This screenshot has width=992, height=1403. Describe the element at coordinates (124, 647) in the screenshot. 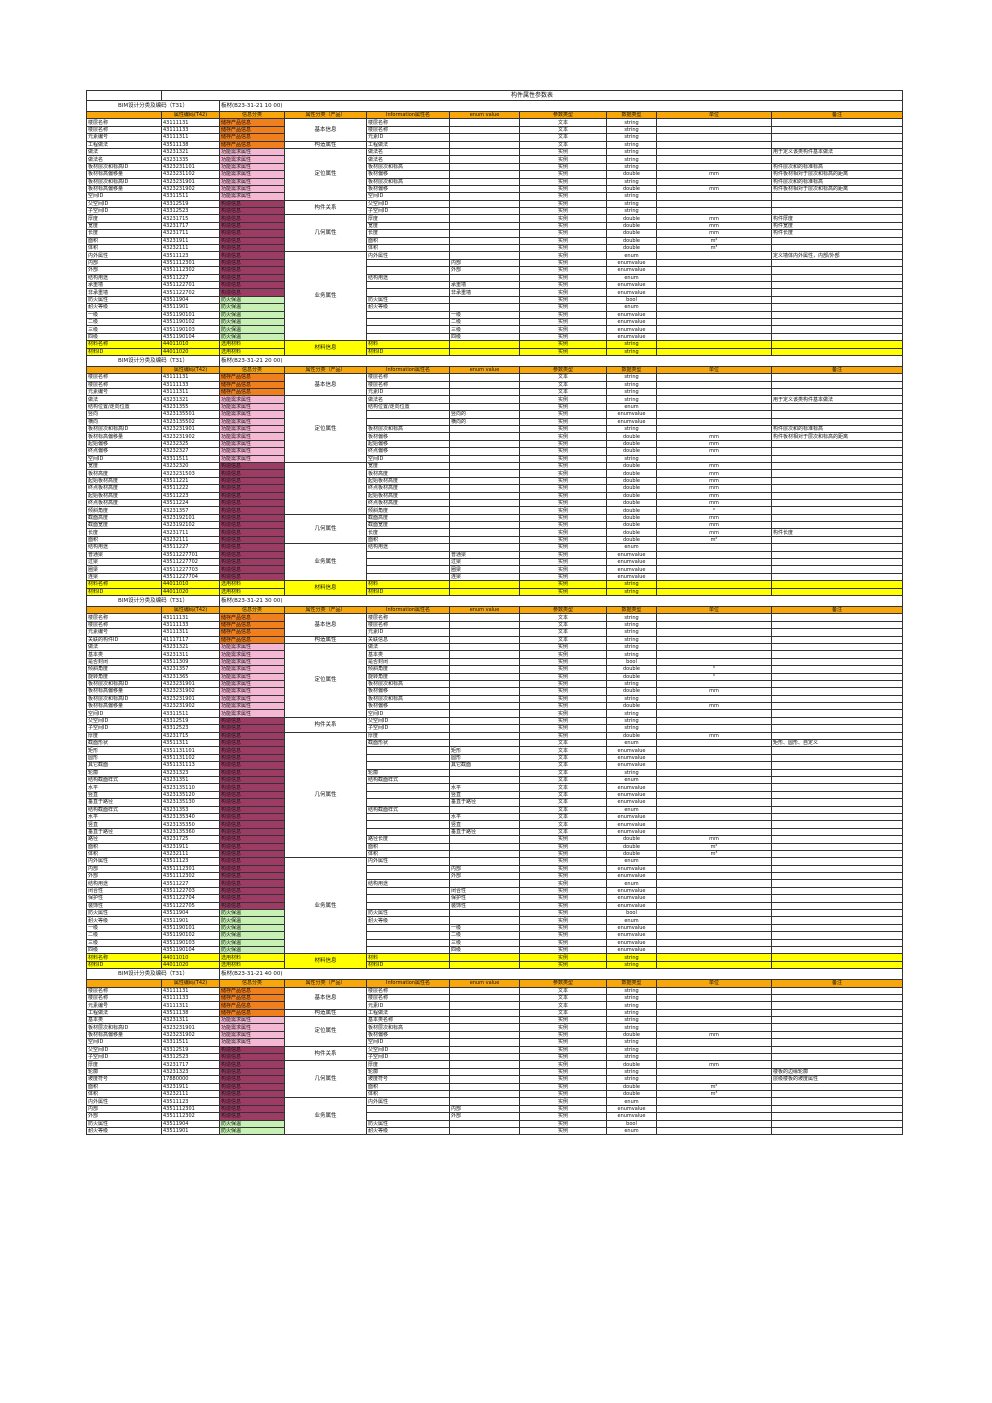

I see `param-name: 做法` at that location.